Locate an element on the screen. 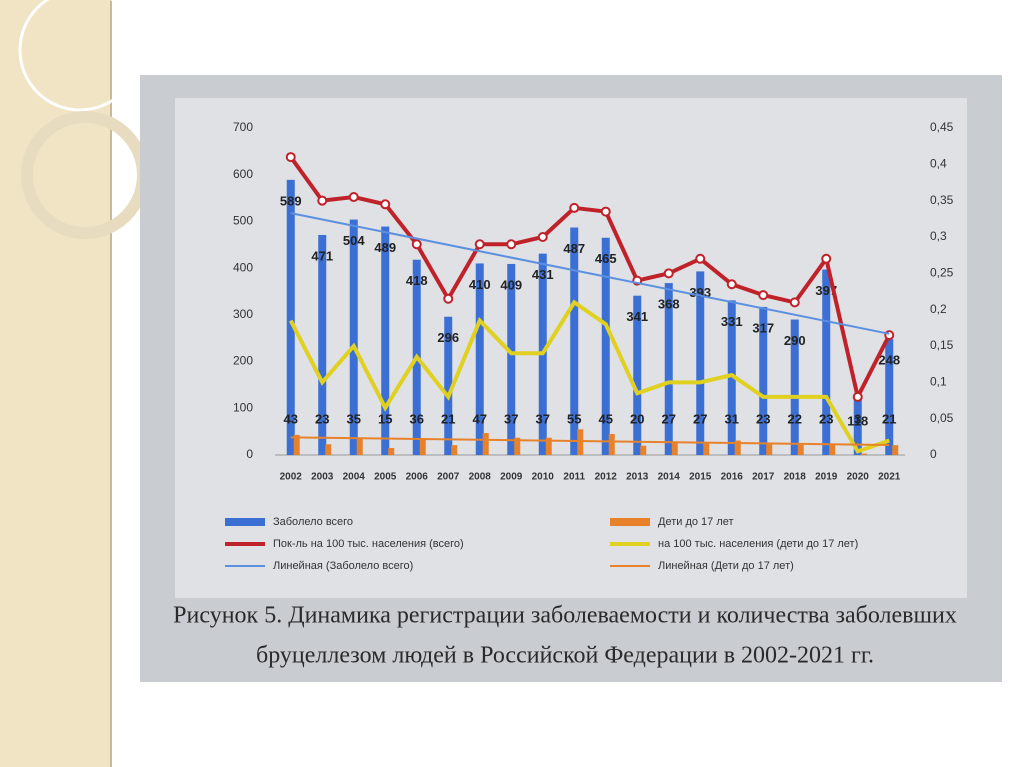  y-tick-label: 600 is located at coordinates (243, 174).